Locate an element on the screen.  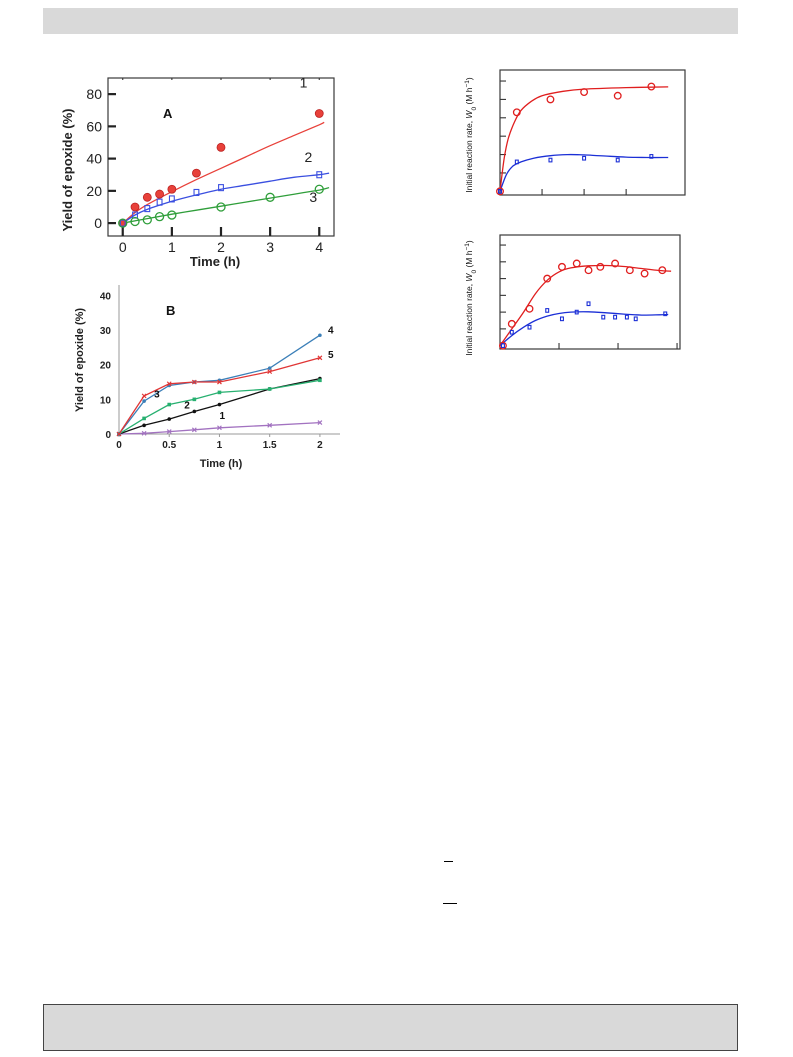
y-tick-label-b: 30 is located at coordinates (106, 331).